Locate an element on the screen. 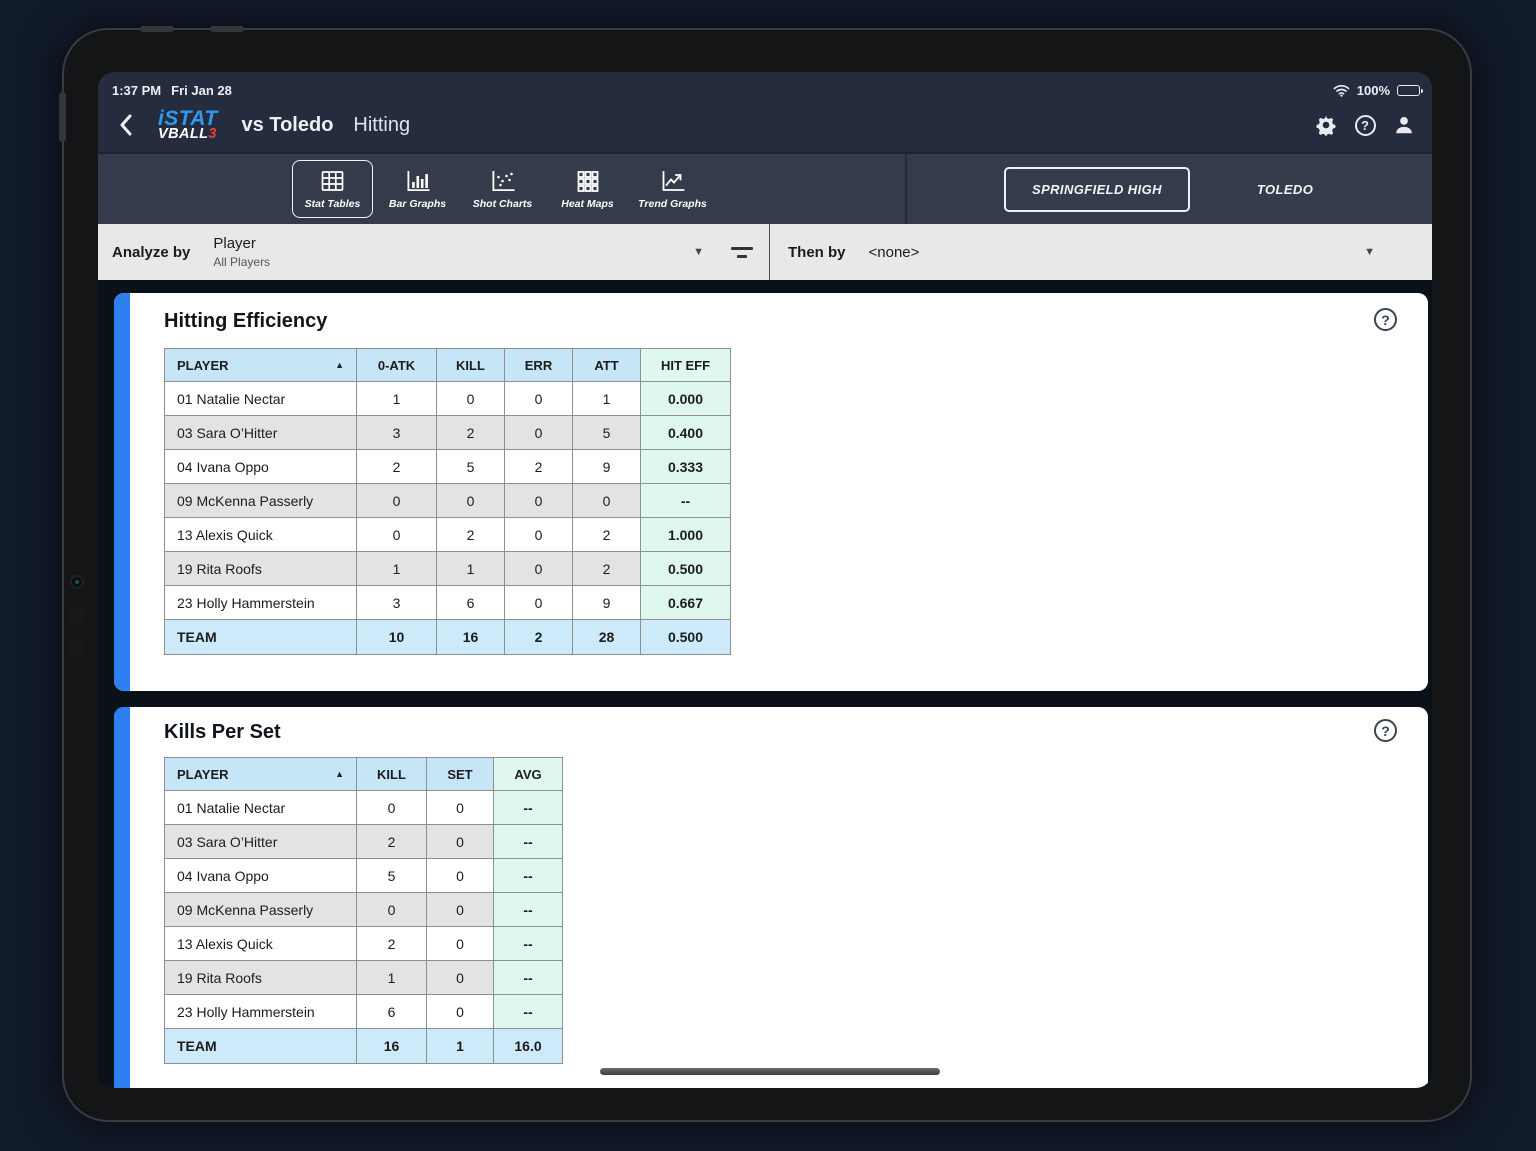 The height and width of the screenshot is (1151, 1536). stat-cell: 0.000 is located at coordinates (685, 398).